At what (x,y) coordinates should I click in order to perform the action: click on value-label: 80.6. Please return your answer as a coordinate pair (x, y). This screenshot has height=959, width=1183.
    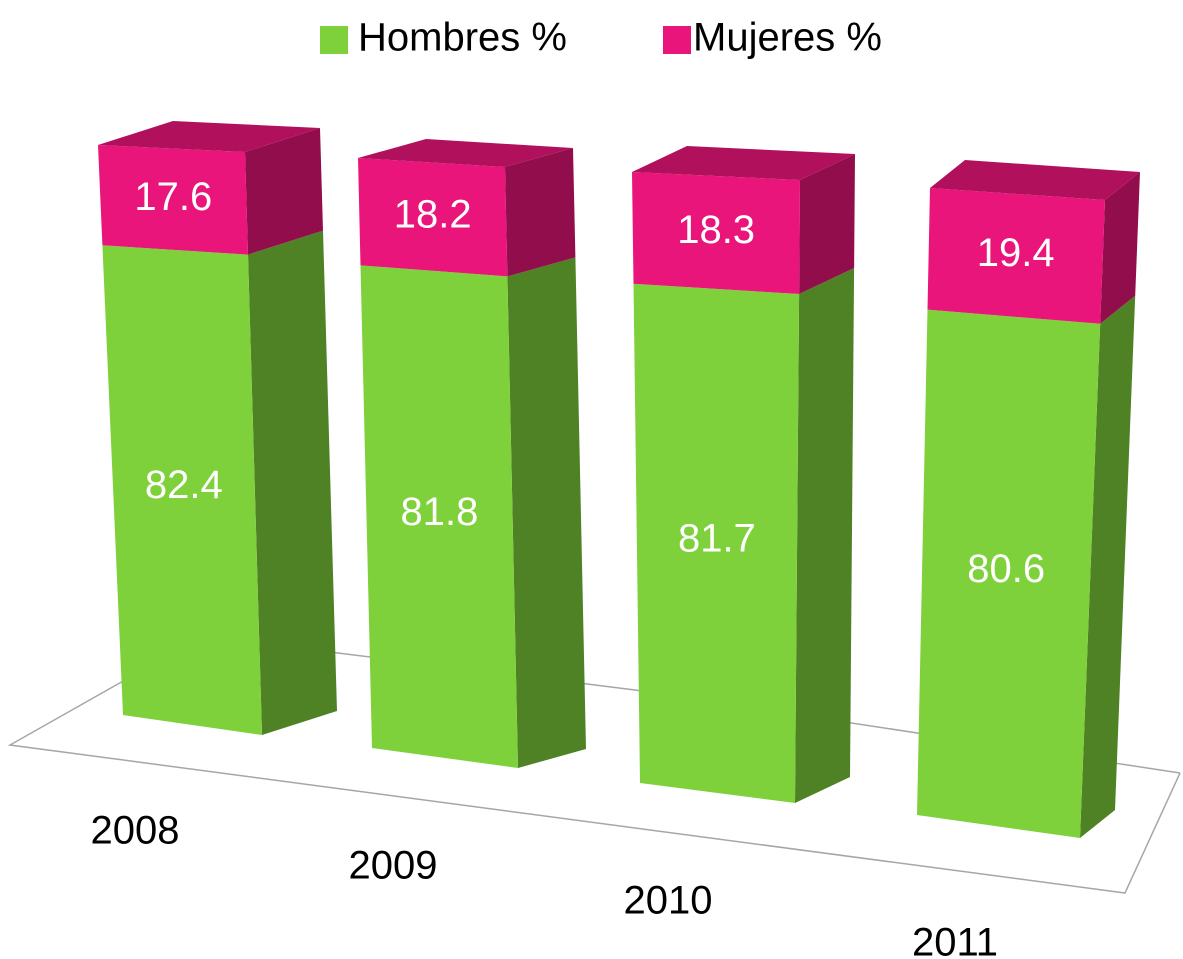
    Looking at the image, I should click on (1006, 569).